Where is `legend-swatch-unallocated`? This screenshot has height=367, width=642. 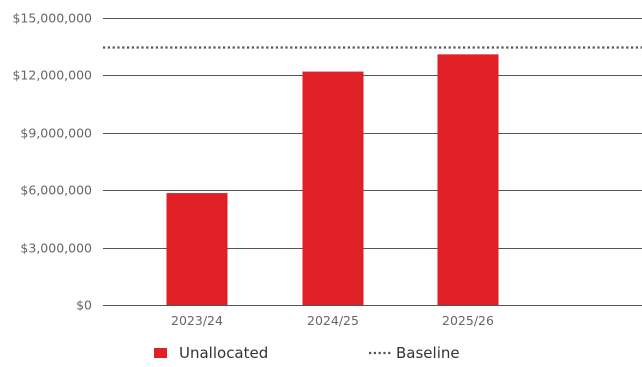
legend-swatch-unallocated is located at coordinates (160, 353).